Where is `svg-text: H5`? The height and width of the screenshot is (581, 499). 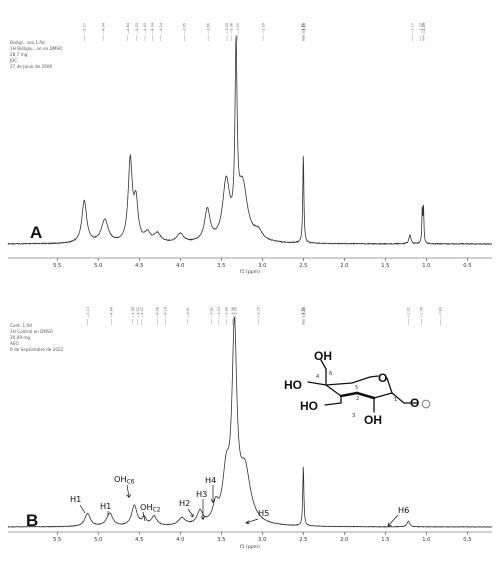 svg-text: H5 is located at coordinates (263, 513).